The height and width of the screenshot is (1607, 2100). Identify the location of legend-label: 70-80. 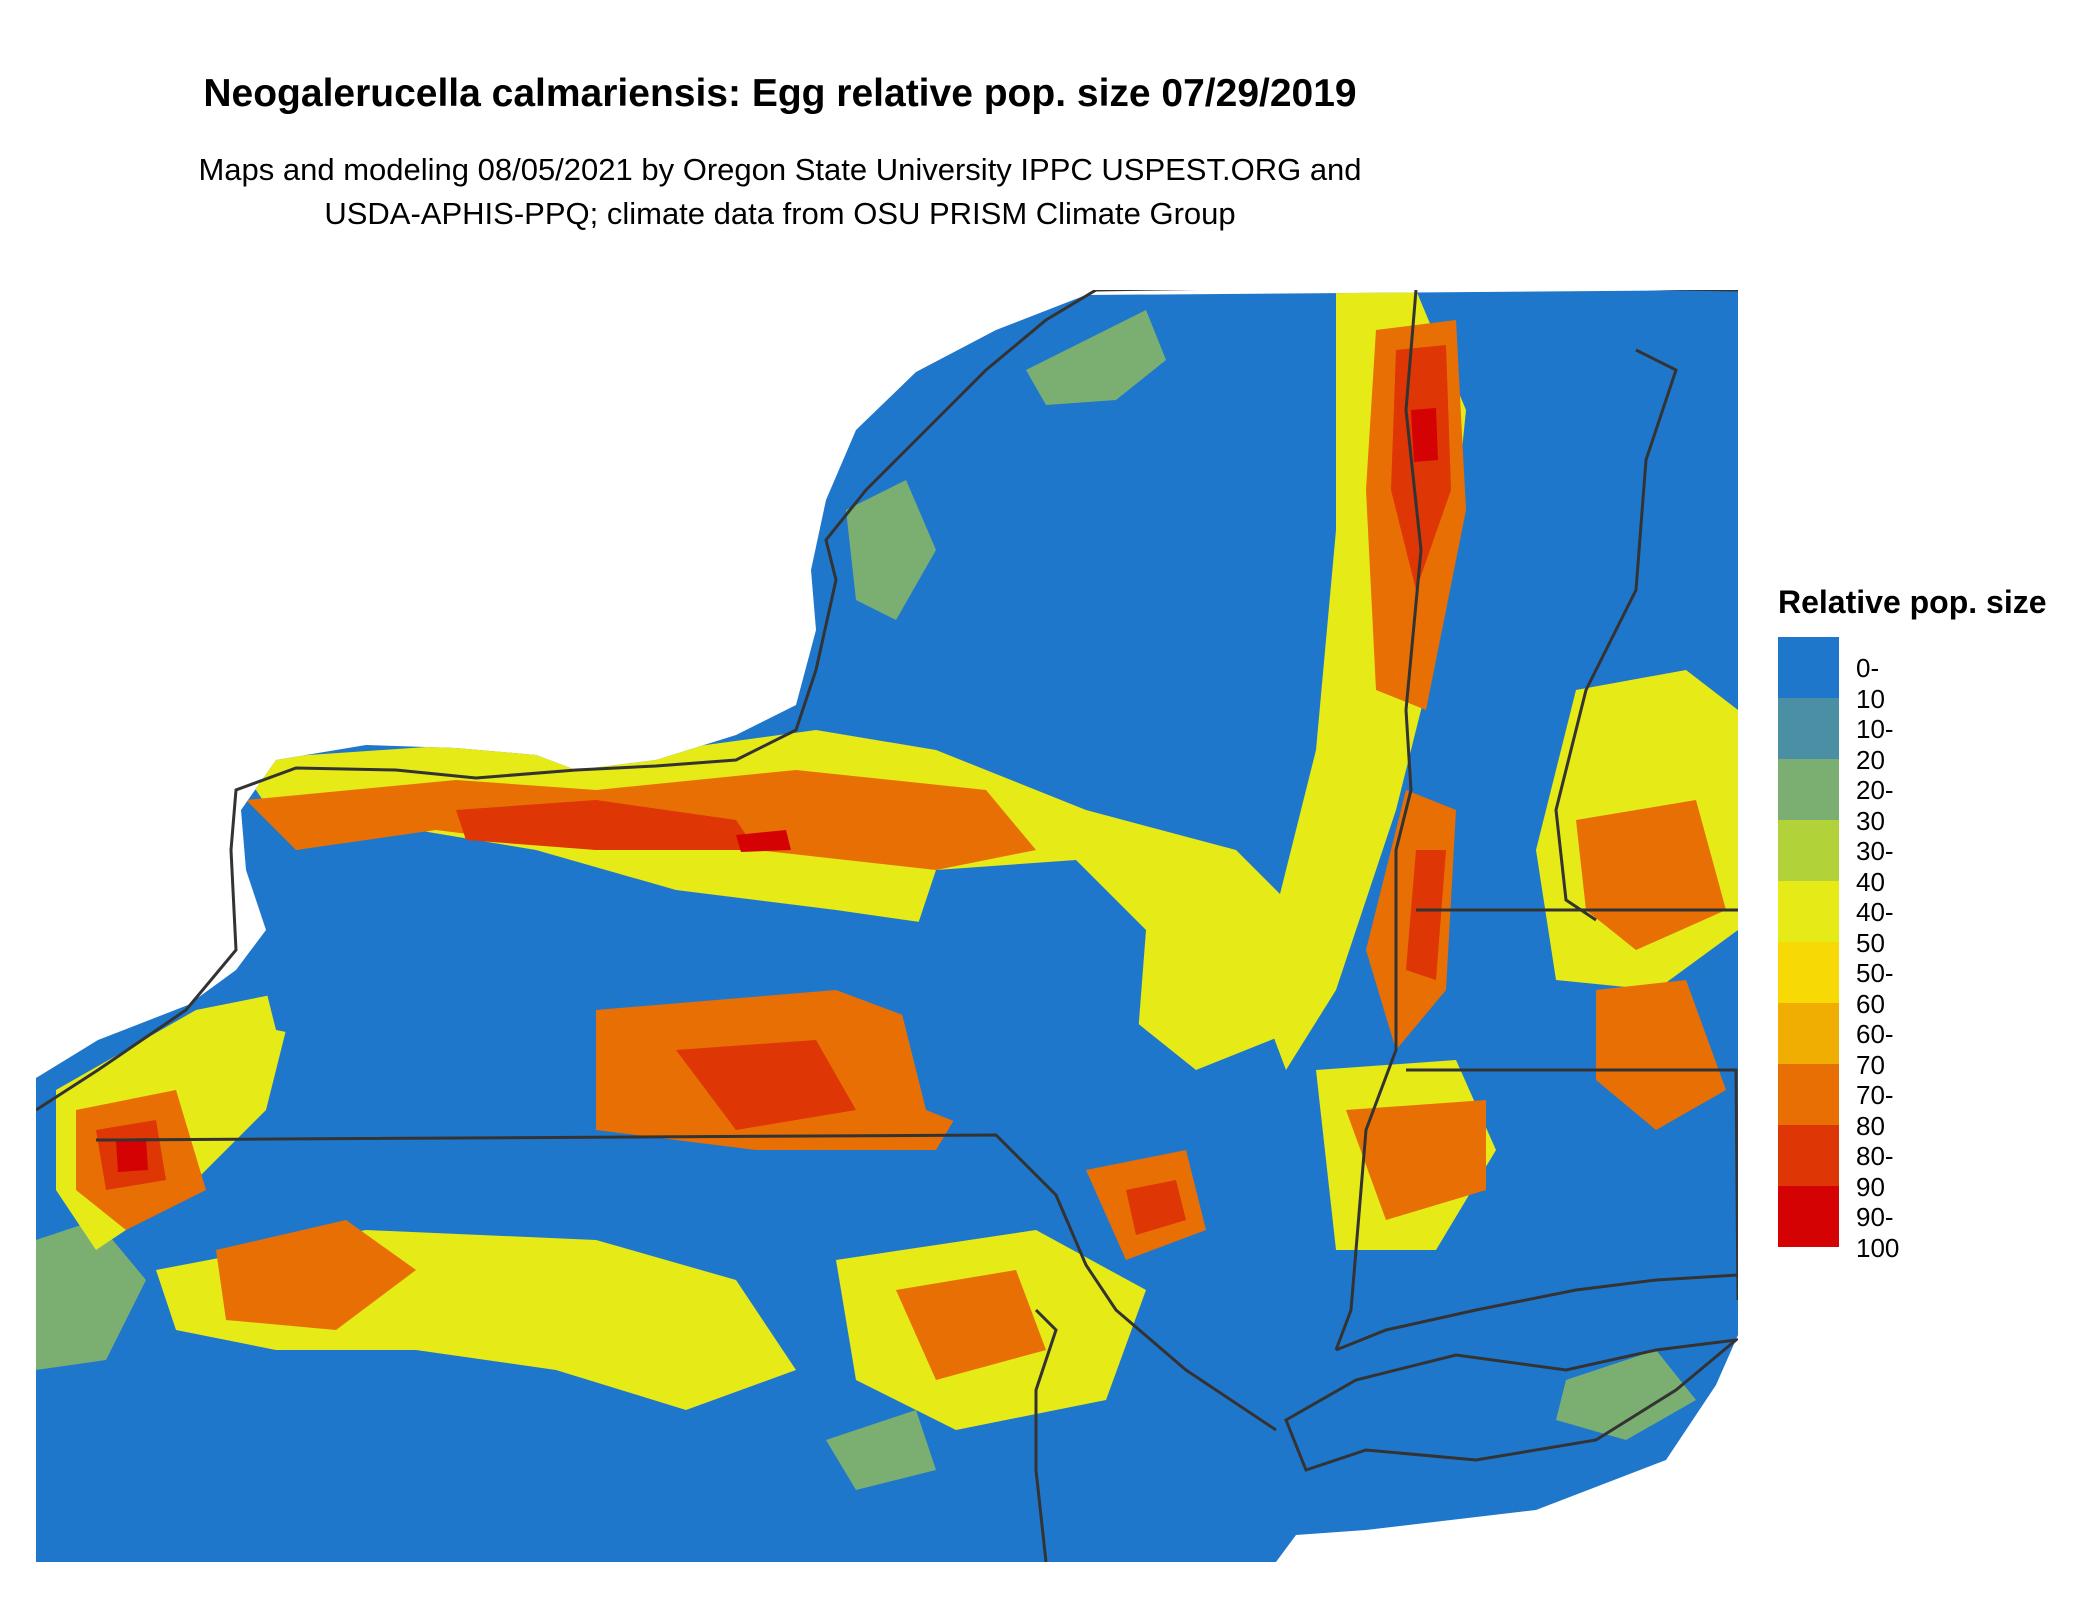
(1875, 1110).